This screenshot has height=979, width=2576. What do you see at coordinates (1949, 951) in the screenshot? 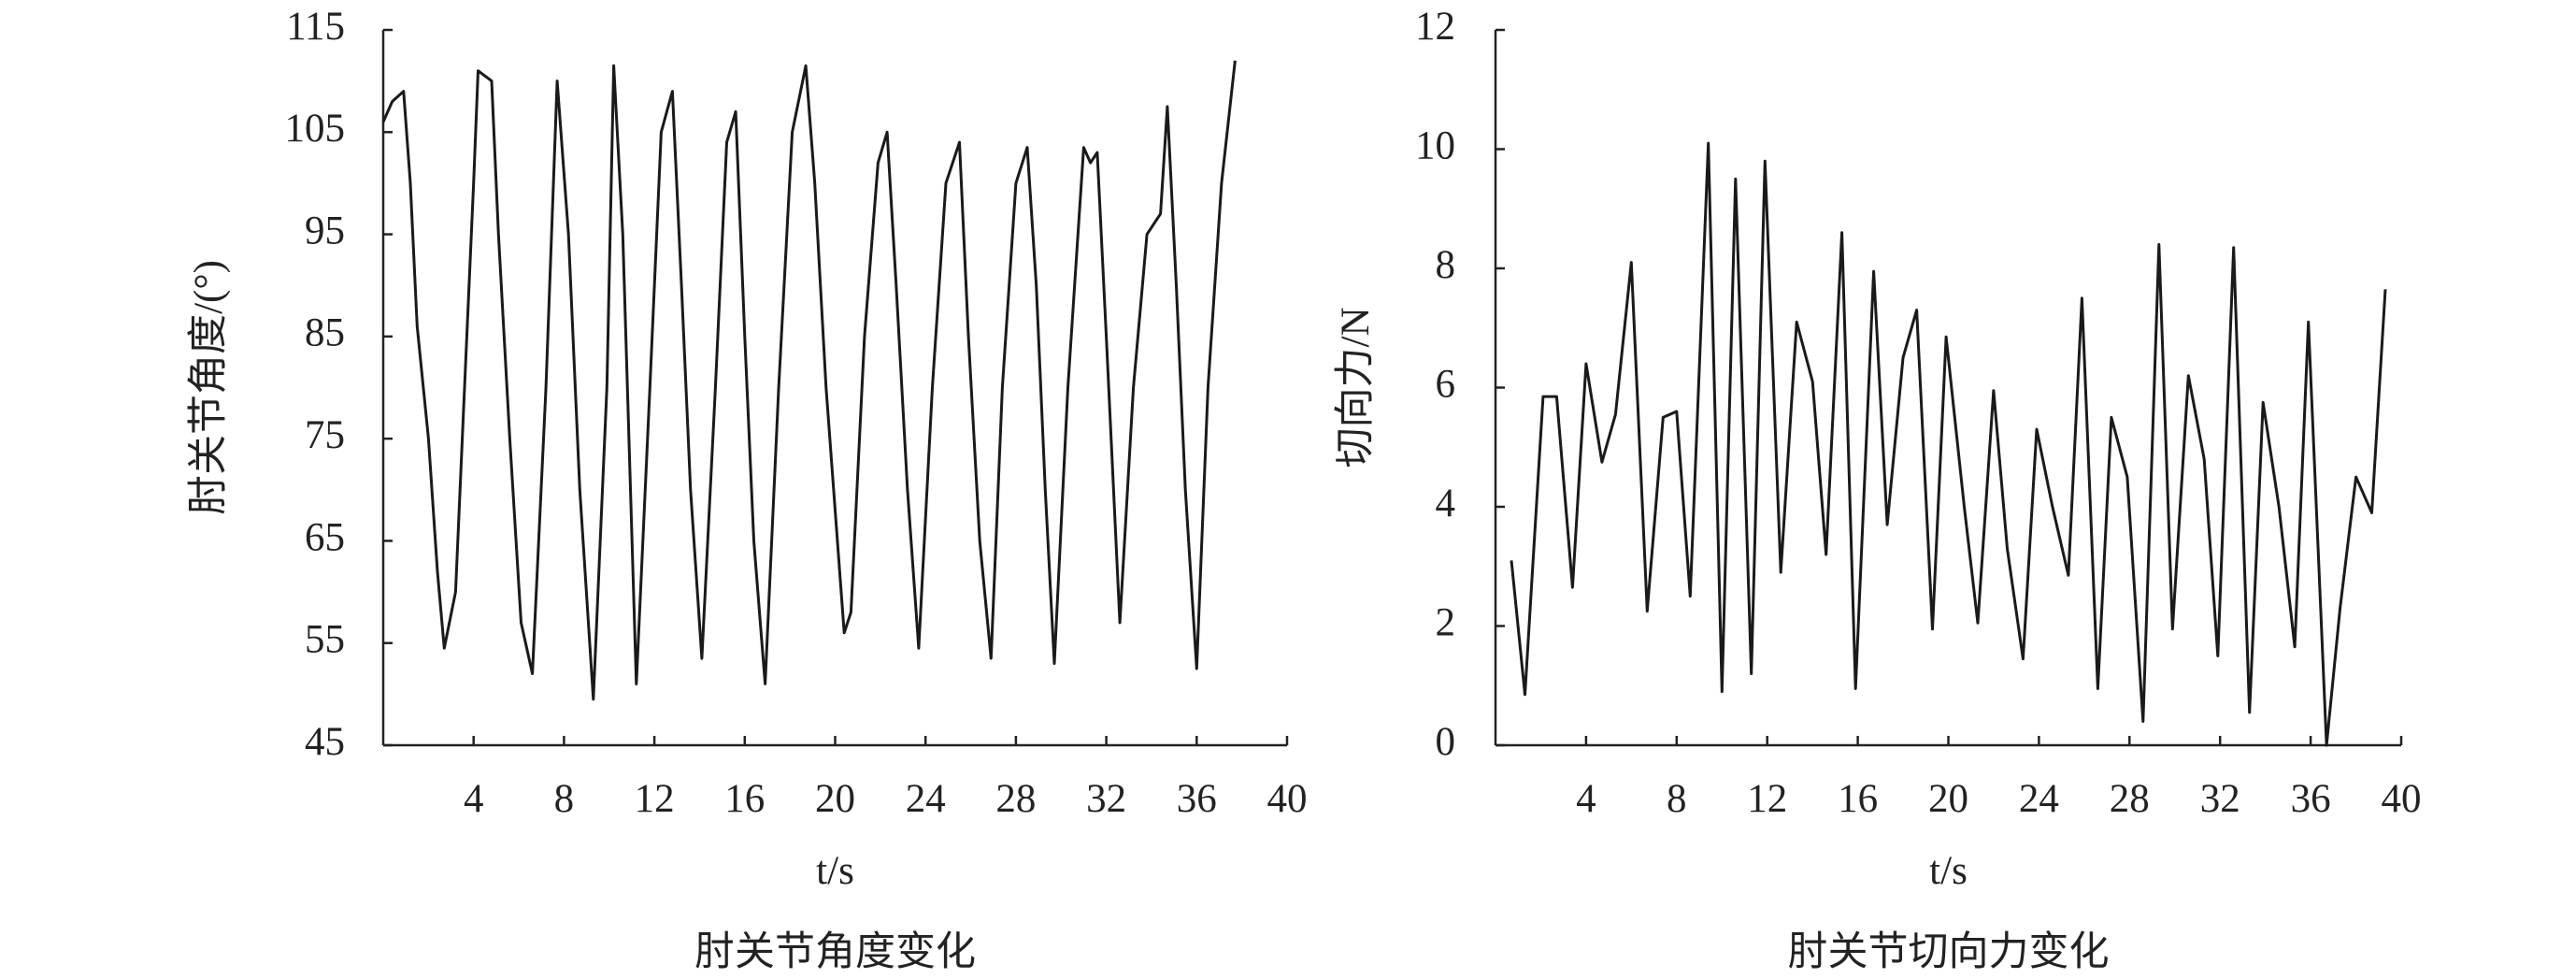
I see `chart-title: 肘关节切向力变化` at bounding box center [1949, 951].